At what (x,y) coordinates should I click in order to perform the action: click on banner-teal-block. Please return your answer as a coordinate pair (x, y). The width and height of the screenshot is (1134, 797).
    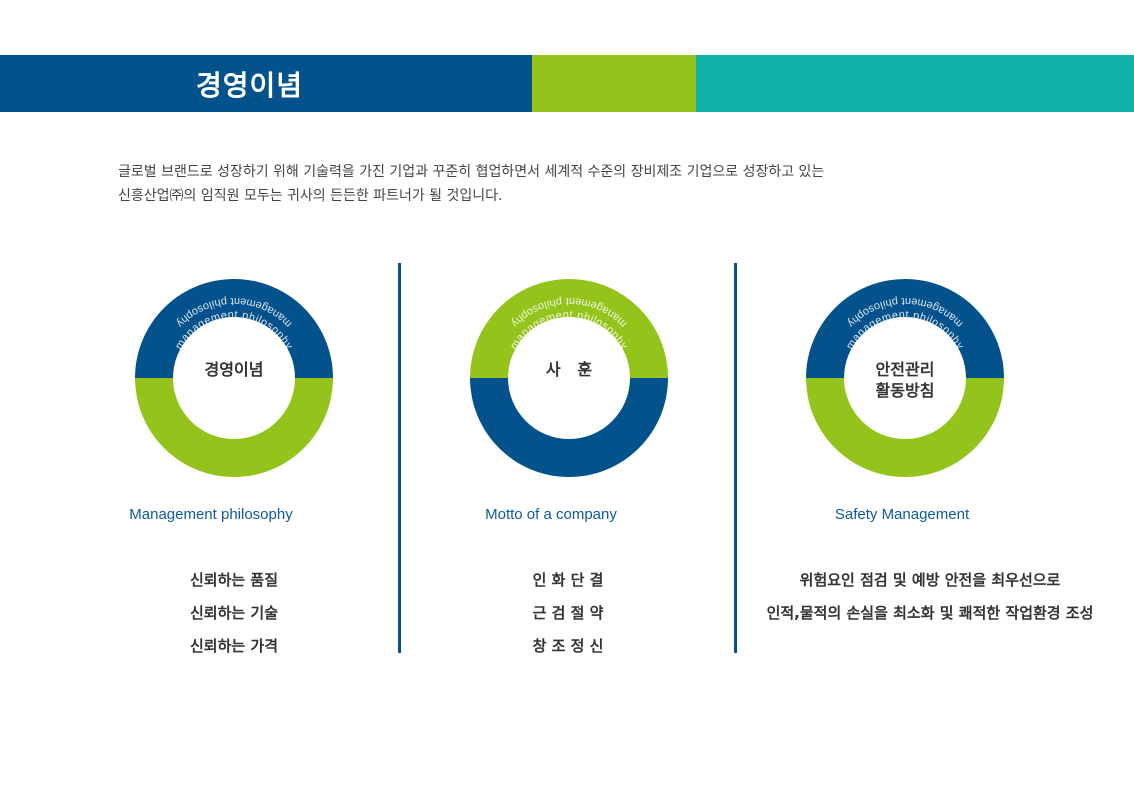
    Looking at the image, I should click on (915, 83).